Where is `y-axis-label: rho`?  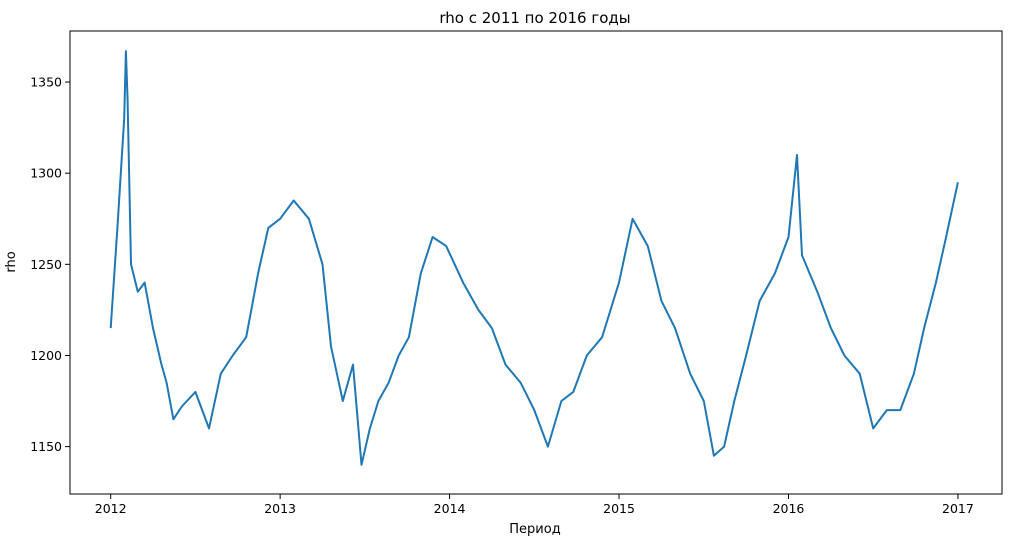 y-axis-label: rho is located at coordinates (11, 261).